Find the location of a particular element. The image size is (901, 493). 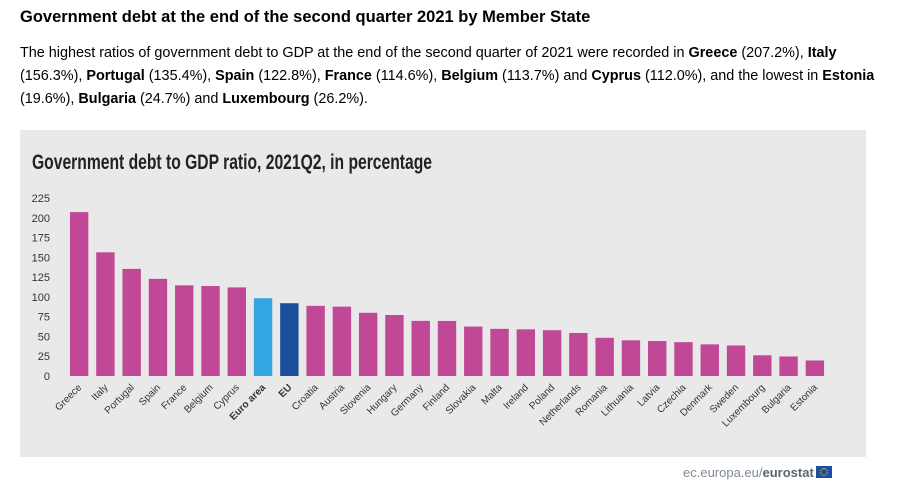

intro-text: (112.0%), and the lowest in is located at coordinates (731, 76).